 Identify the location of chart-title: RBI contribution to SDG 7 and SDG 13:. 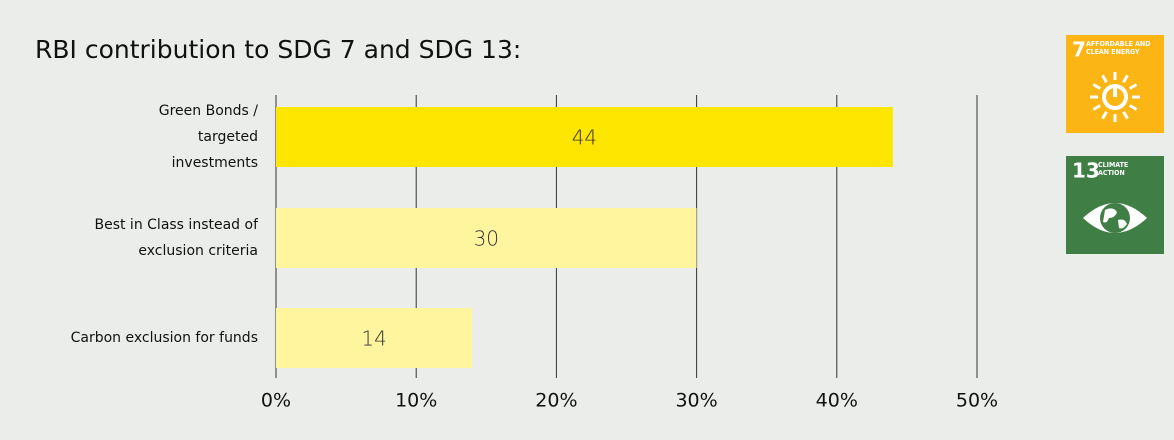
(278, 49).